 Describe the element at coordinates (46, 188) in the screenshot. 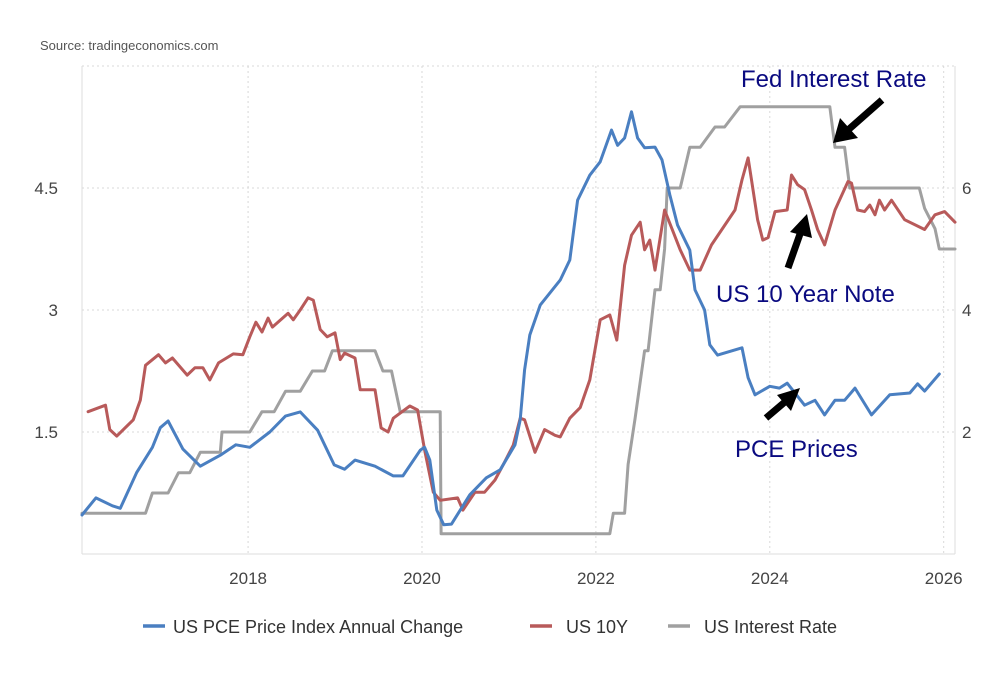

I see `left-tick-label: 4.5` at that location.